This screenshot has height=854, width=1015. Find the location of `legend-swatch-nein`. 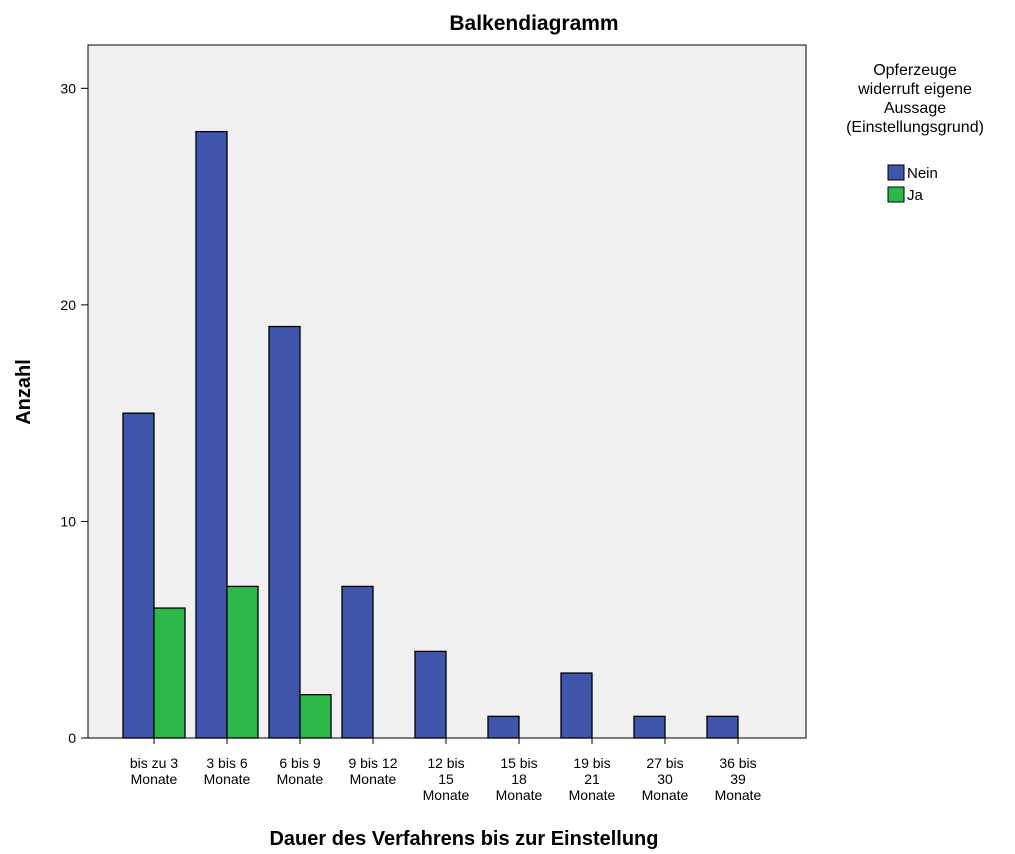

legend-swatch-nein is located at coordinates (896, 172).